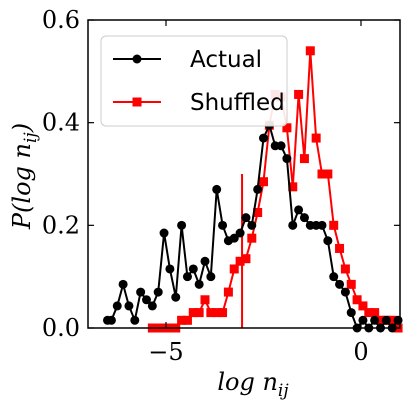  I want to click on legend-actual-label: Actual, so click(226, 60).